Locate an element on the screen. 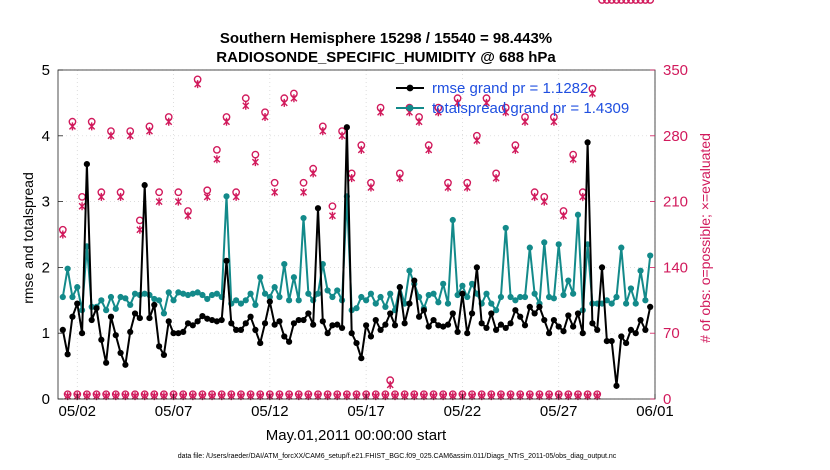  legend-spread-label: totalspread grand pr = 1.4309 is located at coordinates (530, 108).